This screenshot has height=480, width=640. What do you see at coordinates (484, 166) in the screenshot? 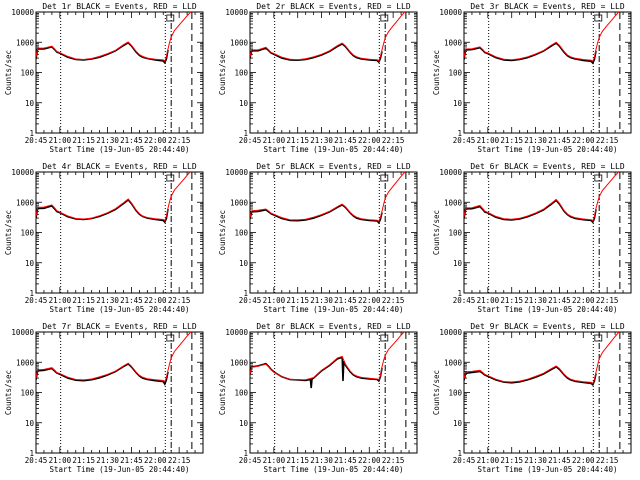
I see `panel-title-detector: Det 6r` at bounding box center [484, 166].